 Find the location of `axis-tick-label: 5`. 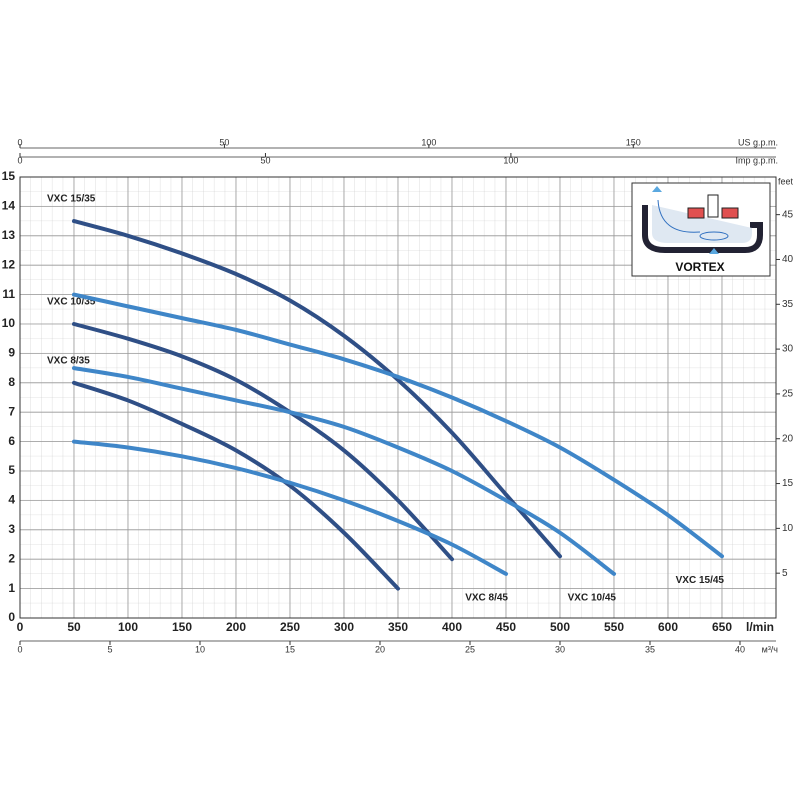

axis-tick-label: 5 is located at coordinates (109, 649).